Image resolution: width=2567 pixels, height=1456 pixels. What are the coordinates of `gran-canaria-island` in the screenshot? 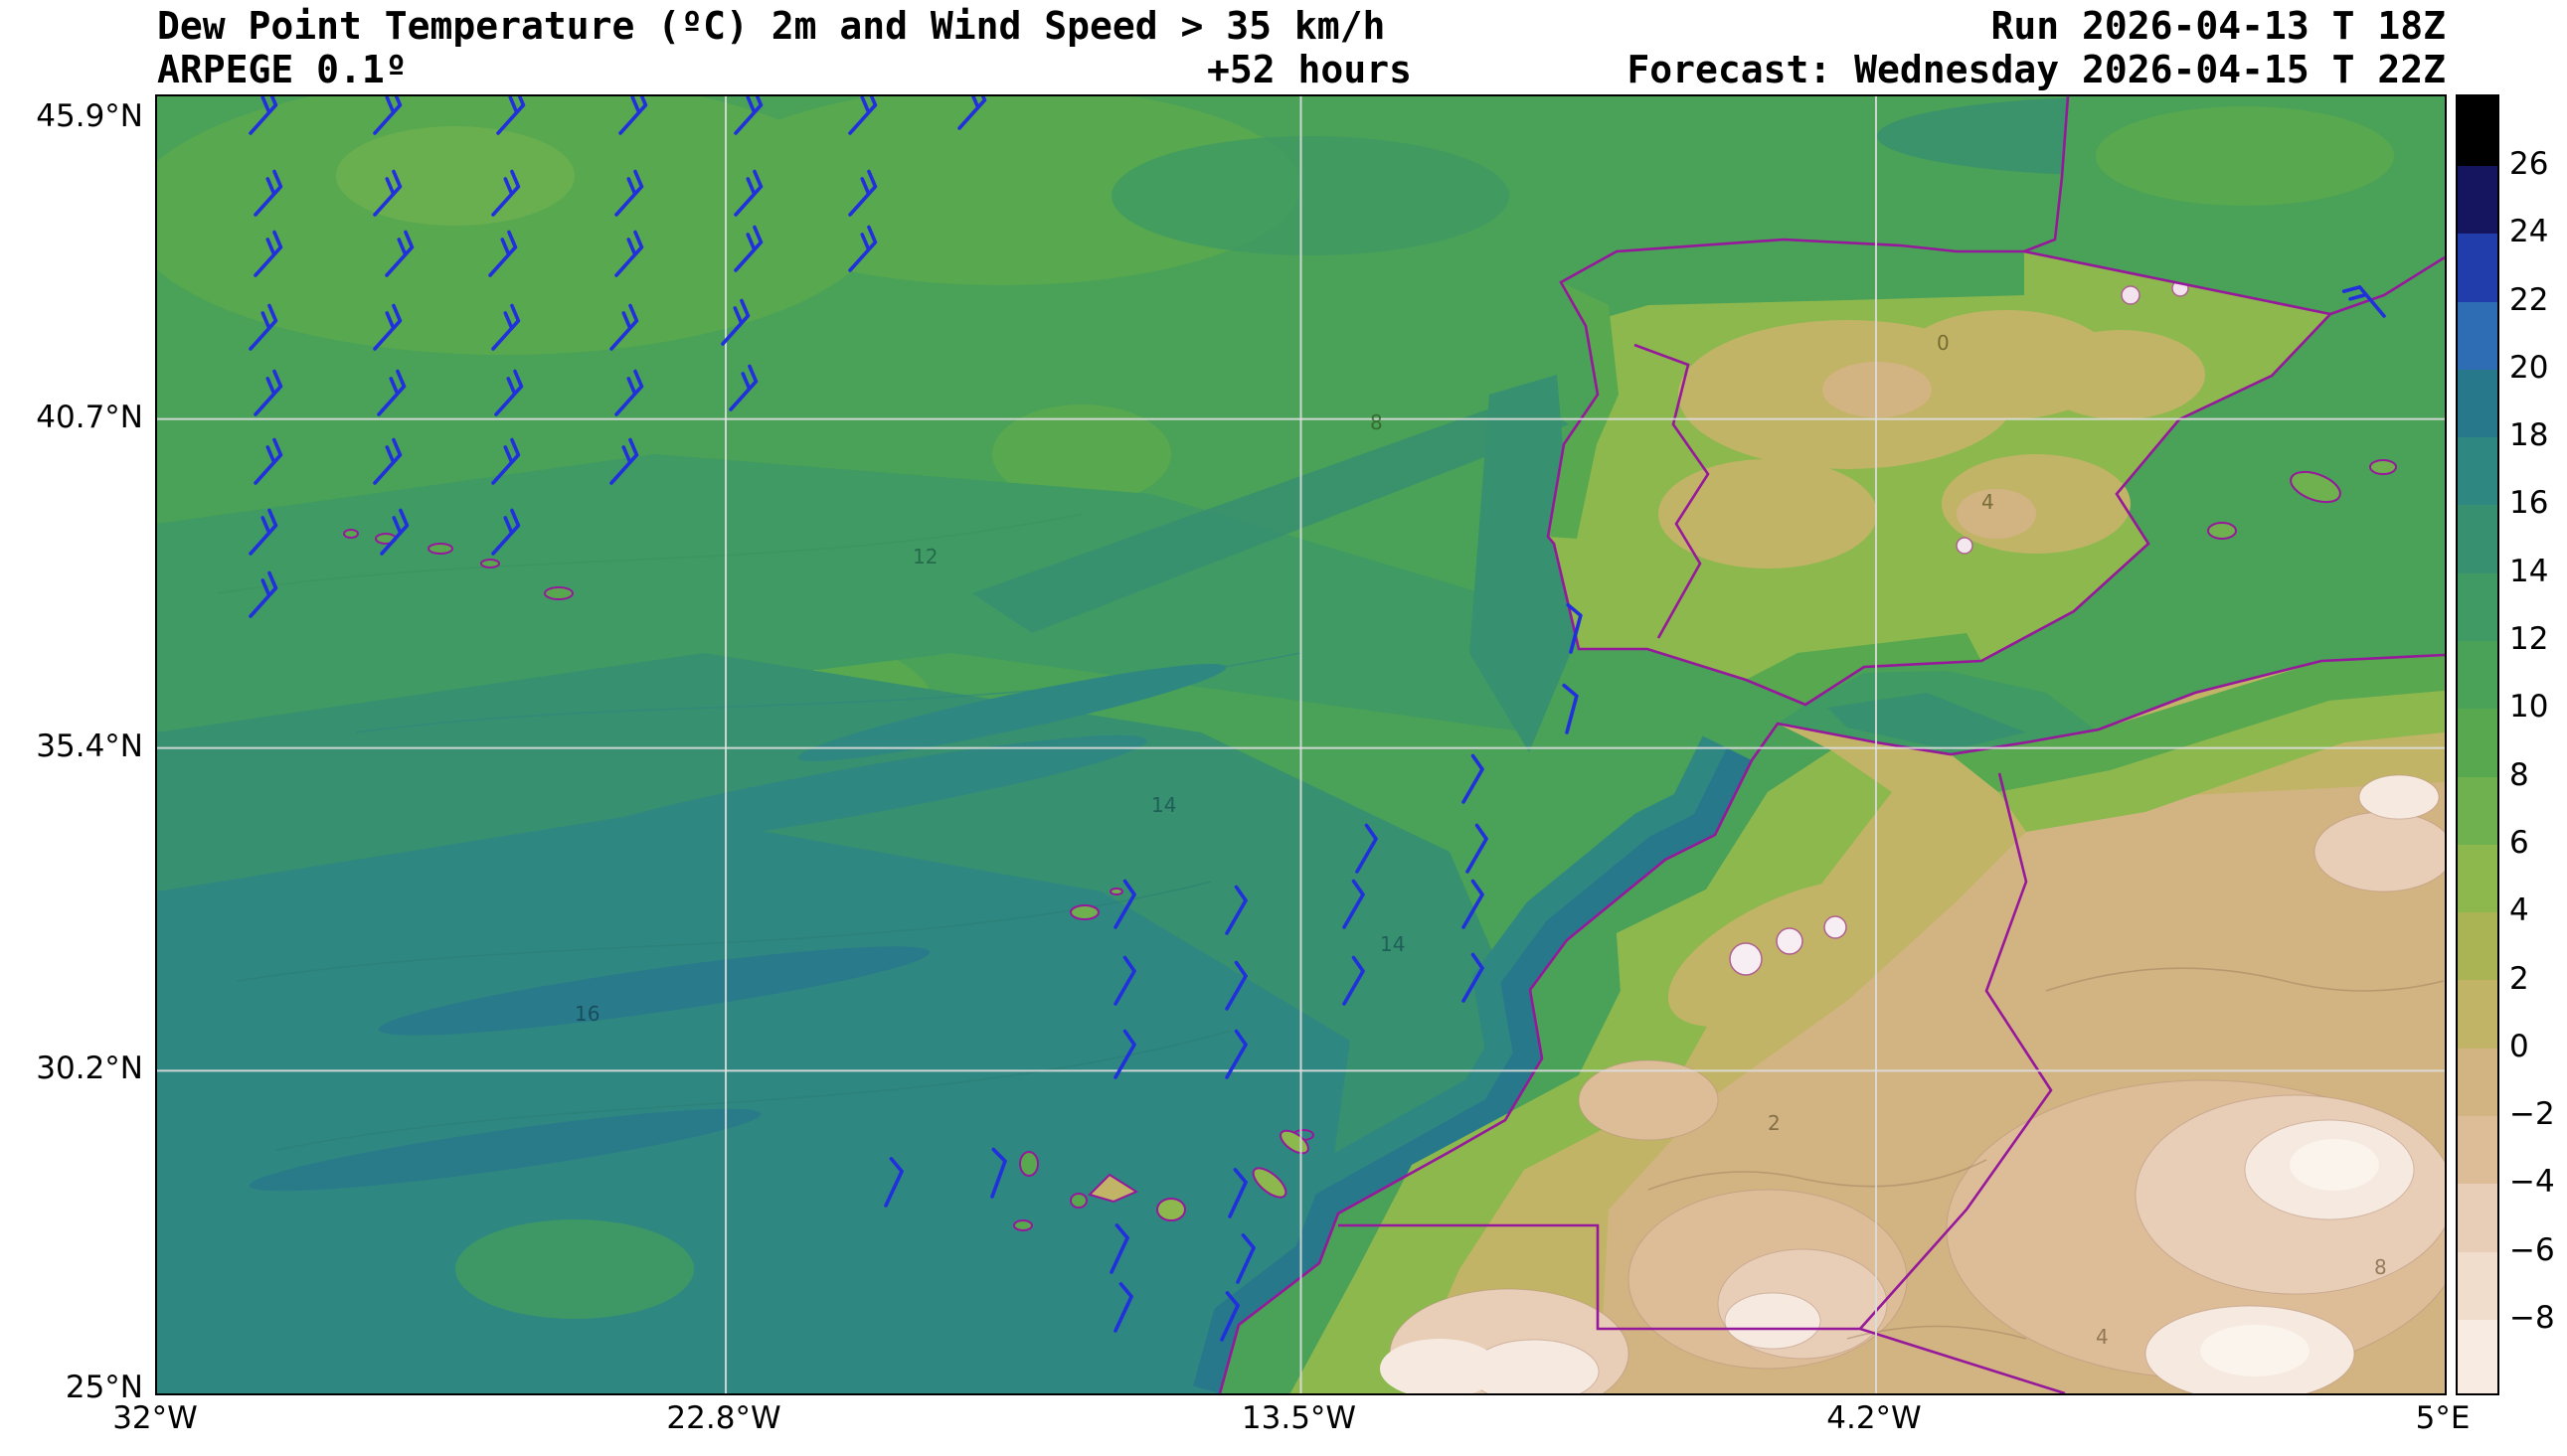 It's located at (1171, 1209).